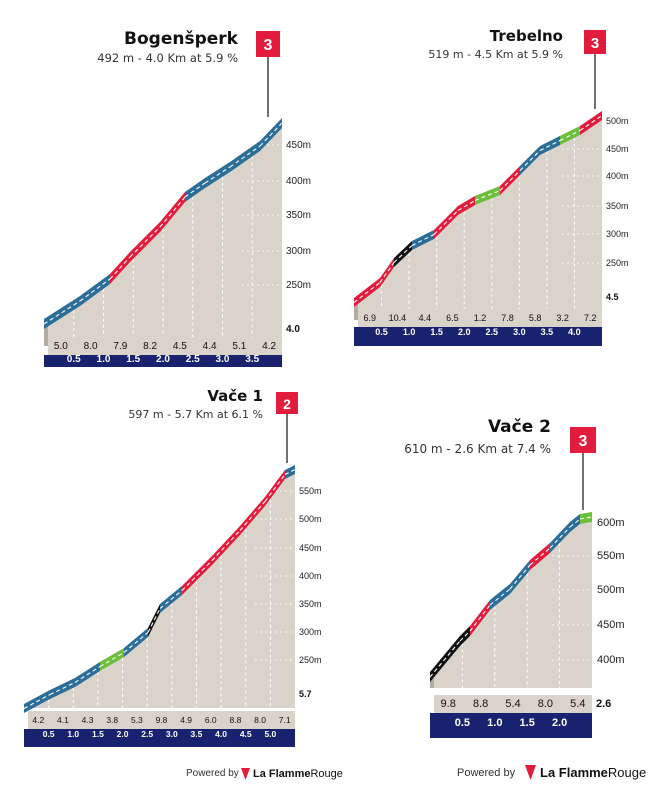 The height and width of the screenshot is (798, 660). What do you see at coordinates (298, 145) in the screenshot?
I see `altitude-label: 450m` at bounding box center [298, 145].